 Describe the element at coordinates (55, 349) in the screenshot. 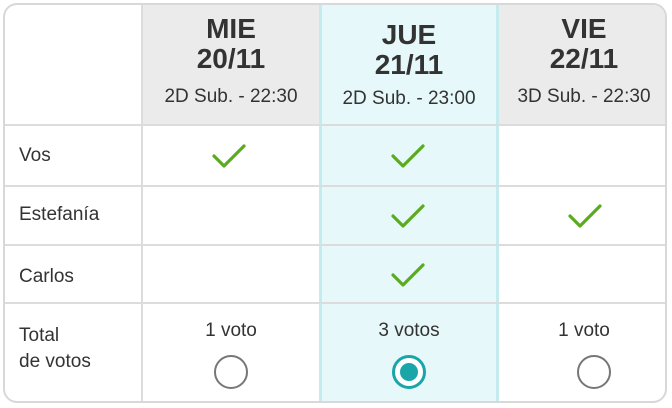

I see `total-votes-label: Total de votos` at that location.